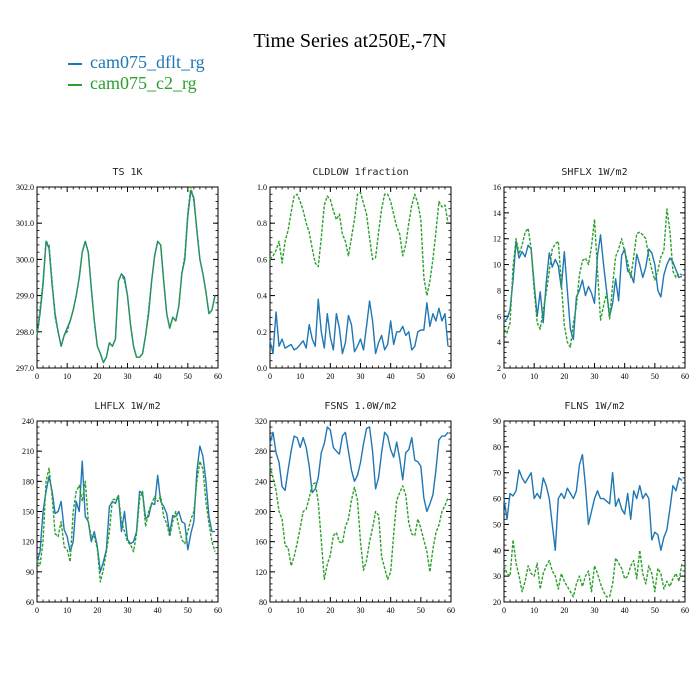 The width and height of the screenshot is (700, 700). I want to click on y-tick-label: 6, so click(499, 316).